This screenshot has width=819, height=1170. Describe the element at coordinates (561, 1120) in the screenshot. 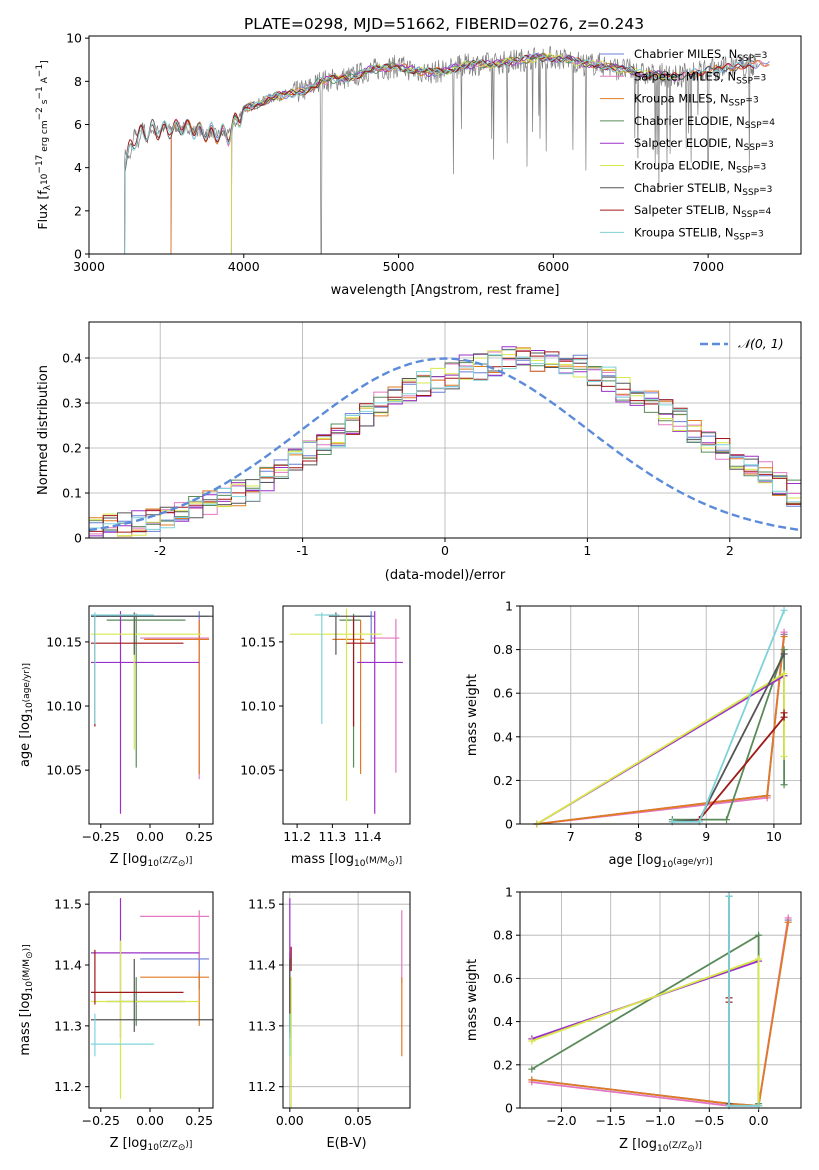

I see `x-tick-label: −2.0` at that location.